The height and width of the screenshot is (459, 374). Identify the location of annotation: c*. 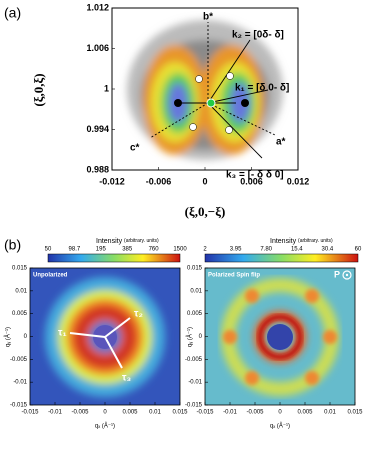
(135, 148).